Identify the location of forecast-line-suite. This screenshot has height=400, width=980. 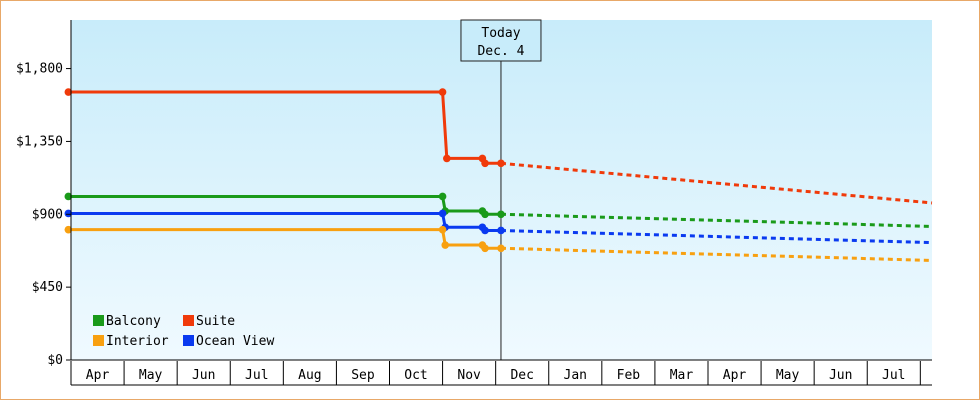
(716, 183).